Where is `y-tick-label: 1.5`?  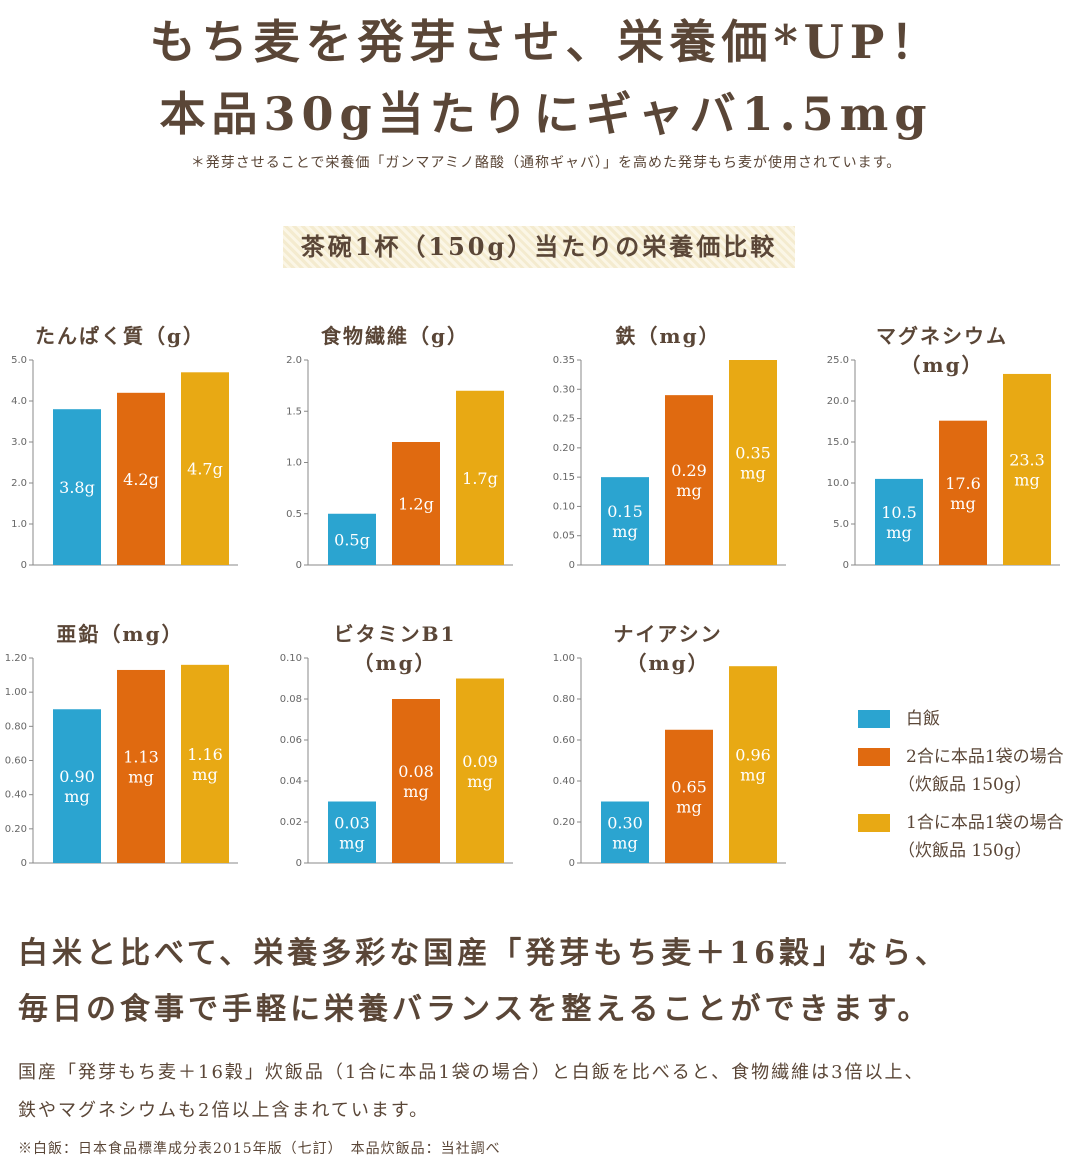
y-tick-label: 1.5 is located at coordinates (294, 411).